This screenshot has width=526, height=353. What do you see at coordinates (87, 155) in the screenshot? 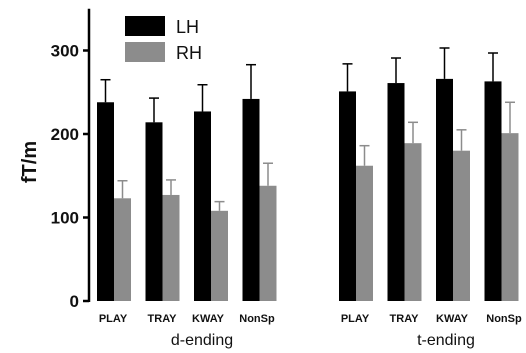
I see `axes` at bounding box center [87, 155].